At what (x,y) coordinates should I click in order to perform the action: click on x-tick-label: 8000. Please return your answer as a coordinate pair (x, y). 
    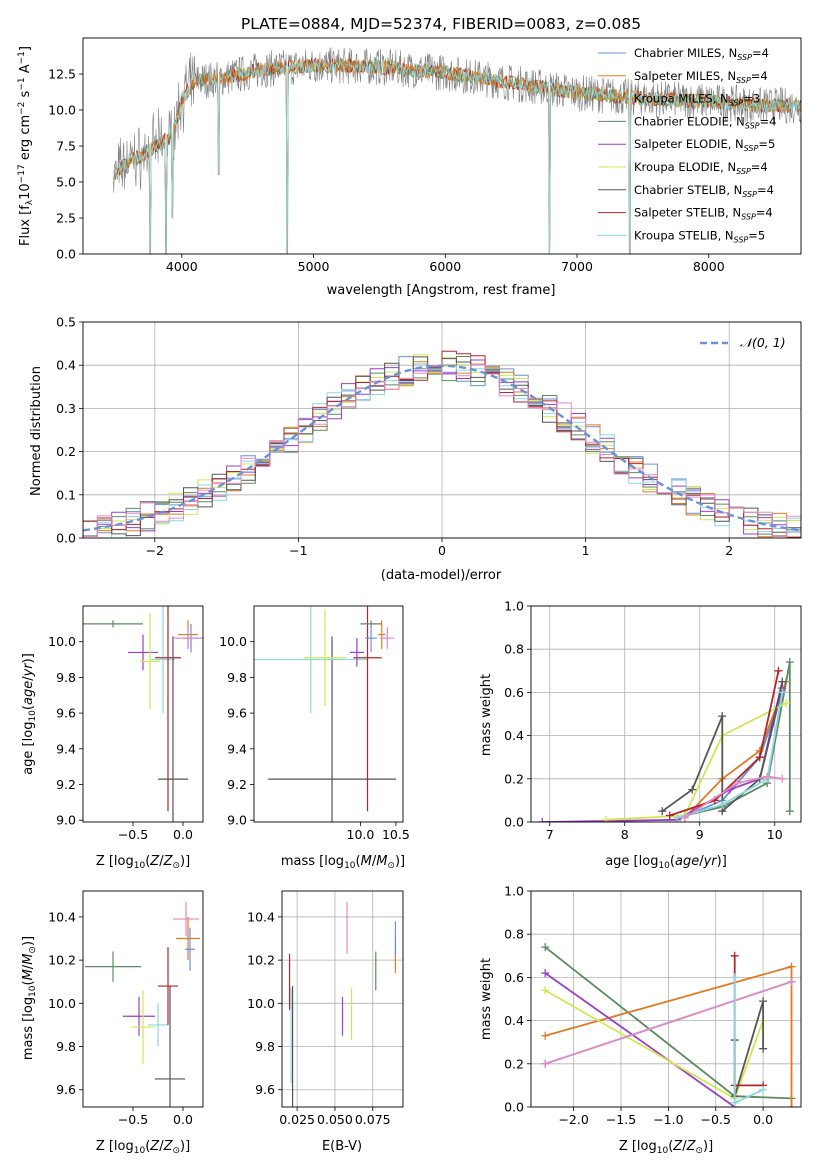
    Looking at the image, I should click on (709, 266).